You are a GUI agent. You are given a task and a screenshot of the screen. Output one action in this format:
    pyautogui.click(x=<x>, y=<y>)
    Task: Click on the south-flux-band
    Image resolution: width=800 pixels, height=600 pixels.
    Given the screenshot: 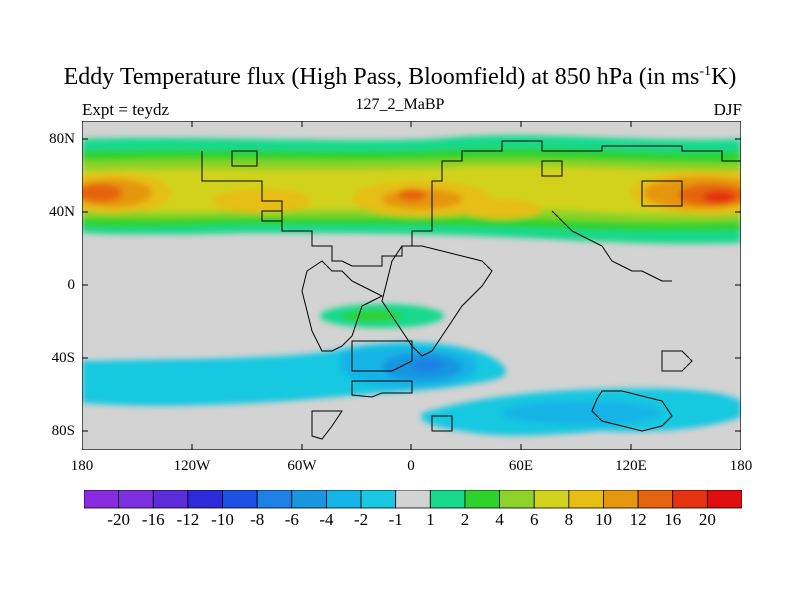 What is the action you would take?
    pyautogui.click(x=411, y=389)
    